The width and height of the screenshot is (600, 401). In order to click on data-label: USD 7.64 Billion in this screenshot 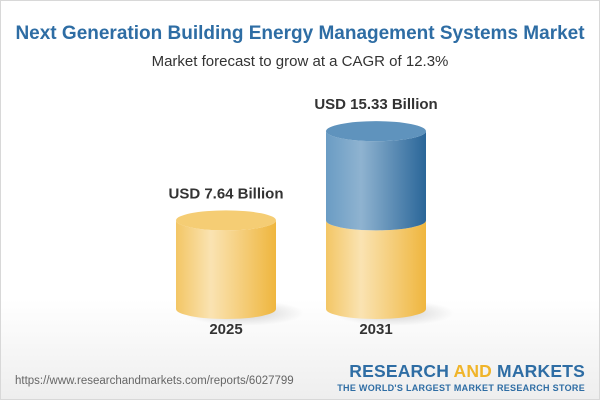, I will do `click(225, 193)`.